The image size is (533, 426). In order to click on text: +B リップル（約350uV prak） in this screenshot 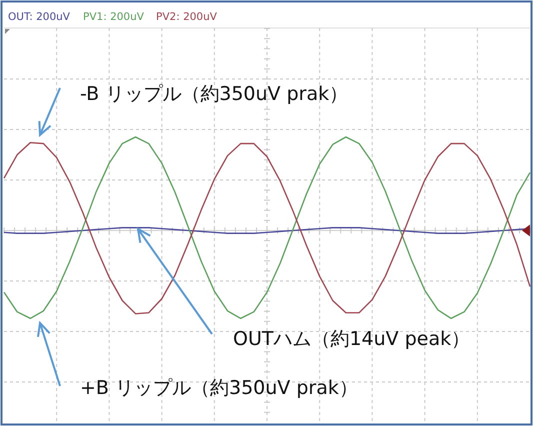, I will do `click(219, 388)`.